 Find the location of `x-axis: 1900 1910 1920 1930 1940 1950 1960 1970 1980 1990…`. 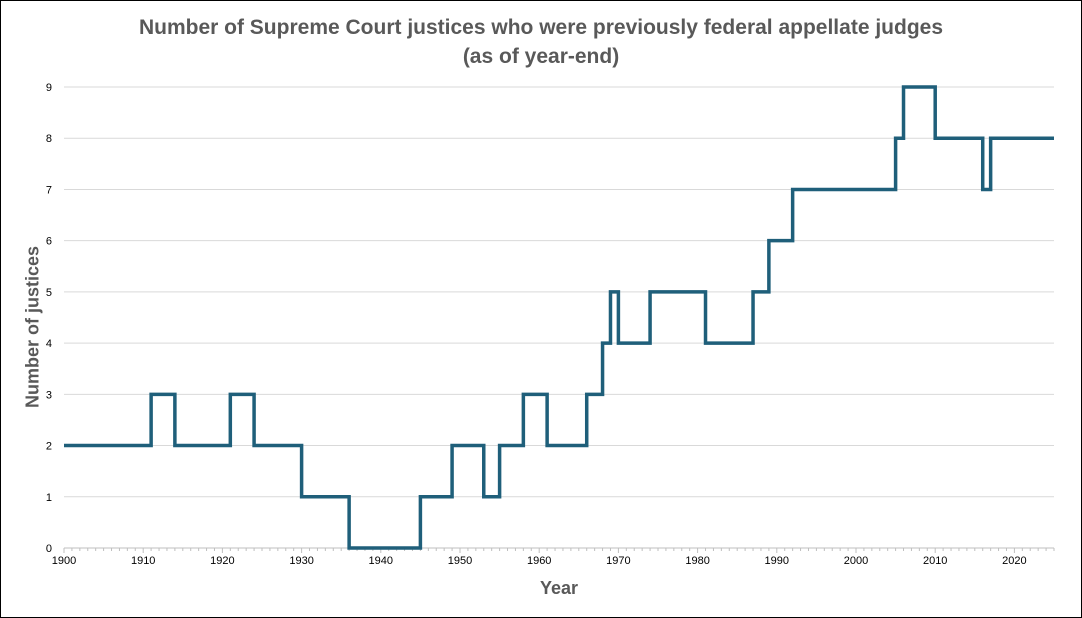

x-axis: 1900 1910 1920 1930 1940 1950 1960 1970 1980 1990… is located at coordinates (553, 557).